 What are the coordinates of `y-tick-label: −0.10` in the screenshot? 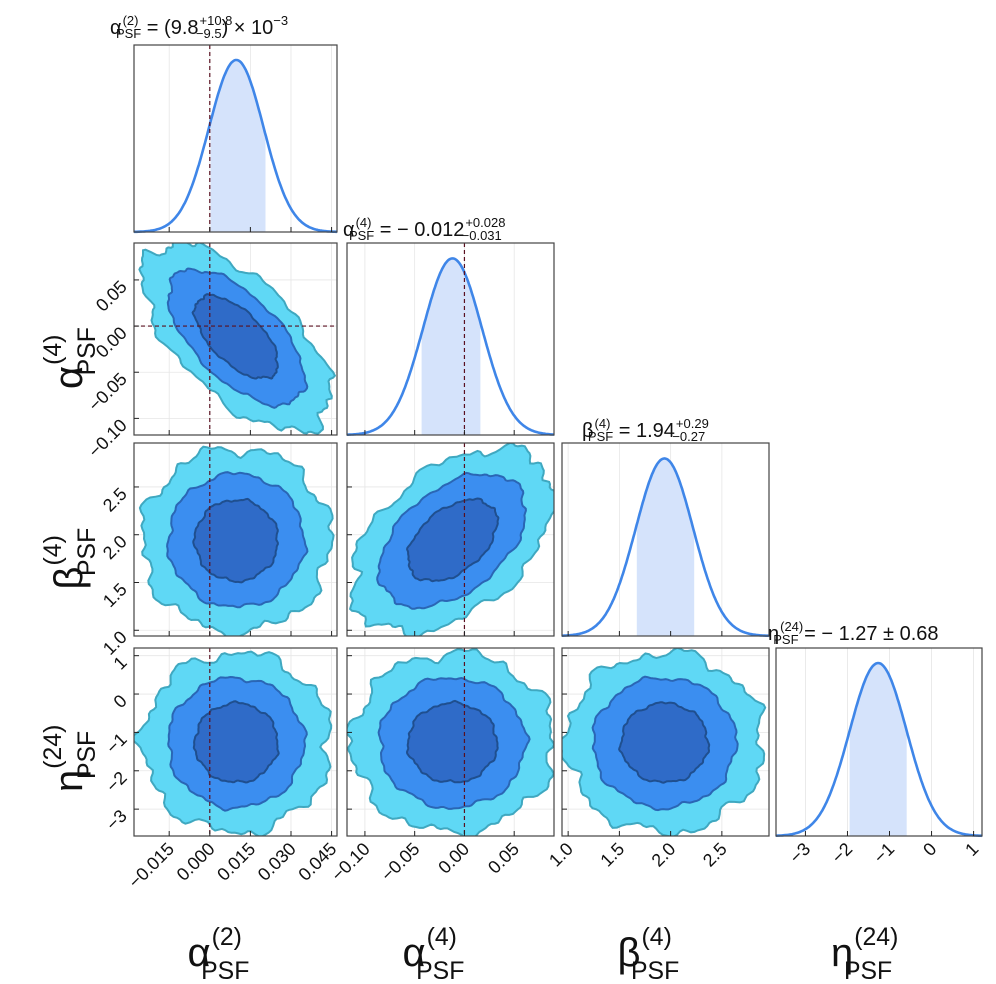 It's located at (107, 438).